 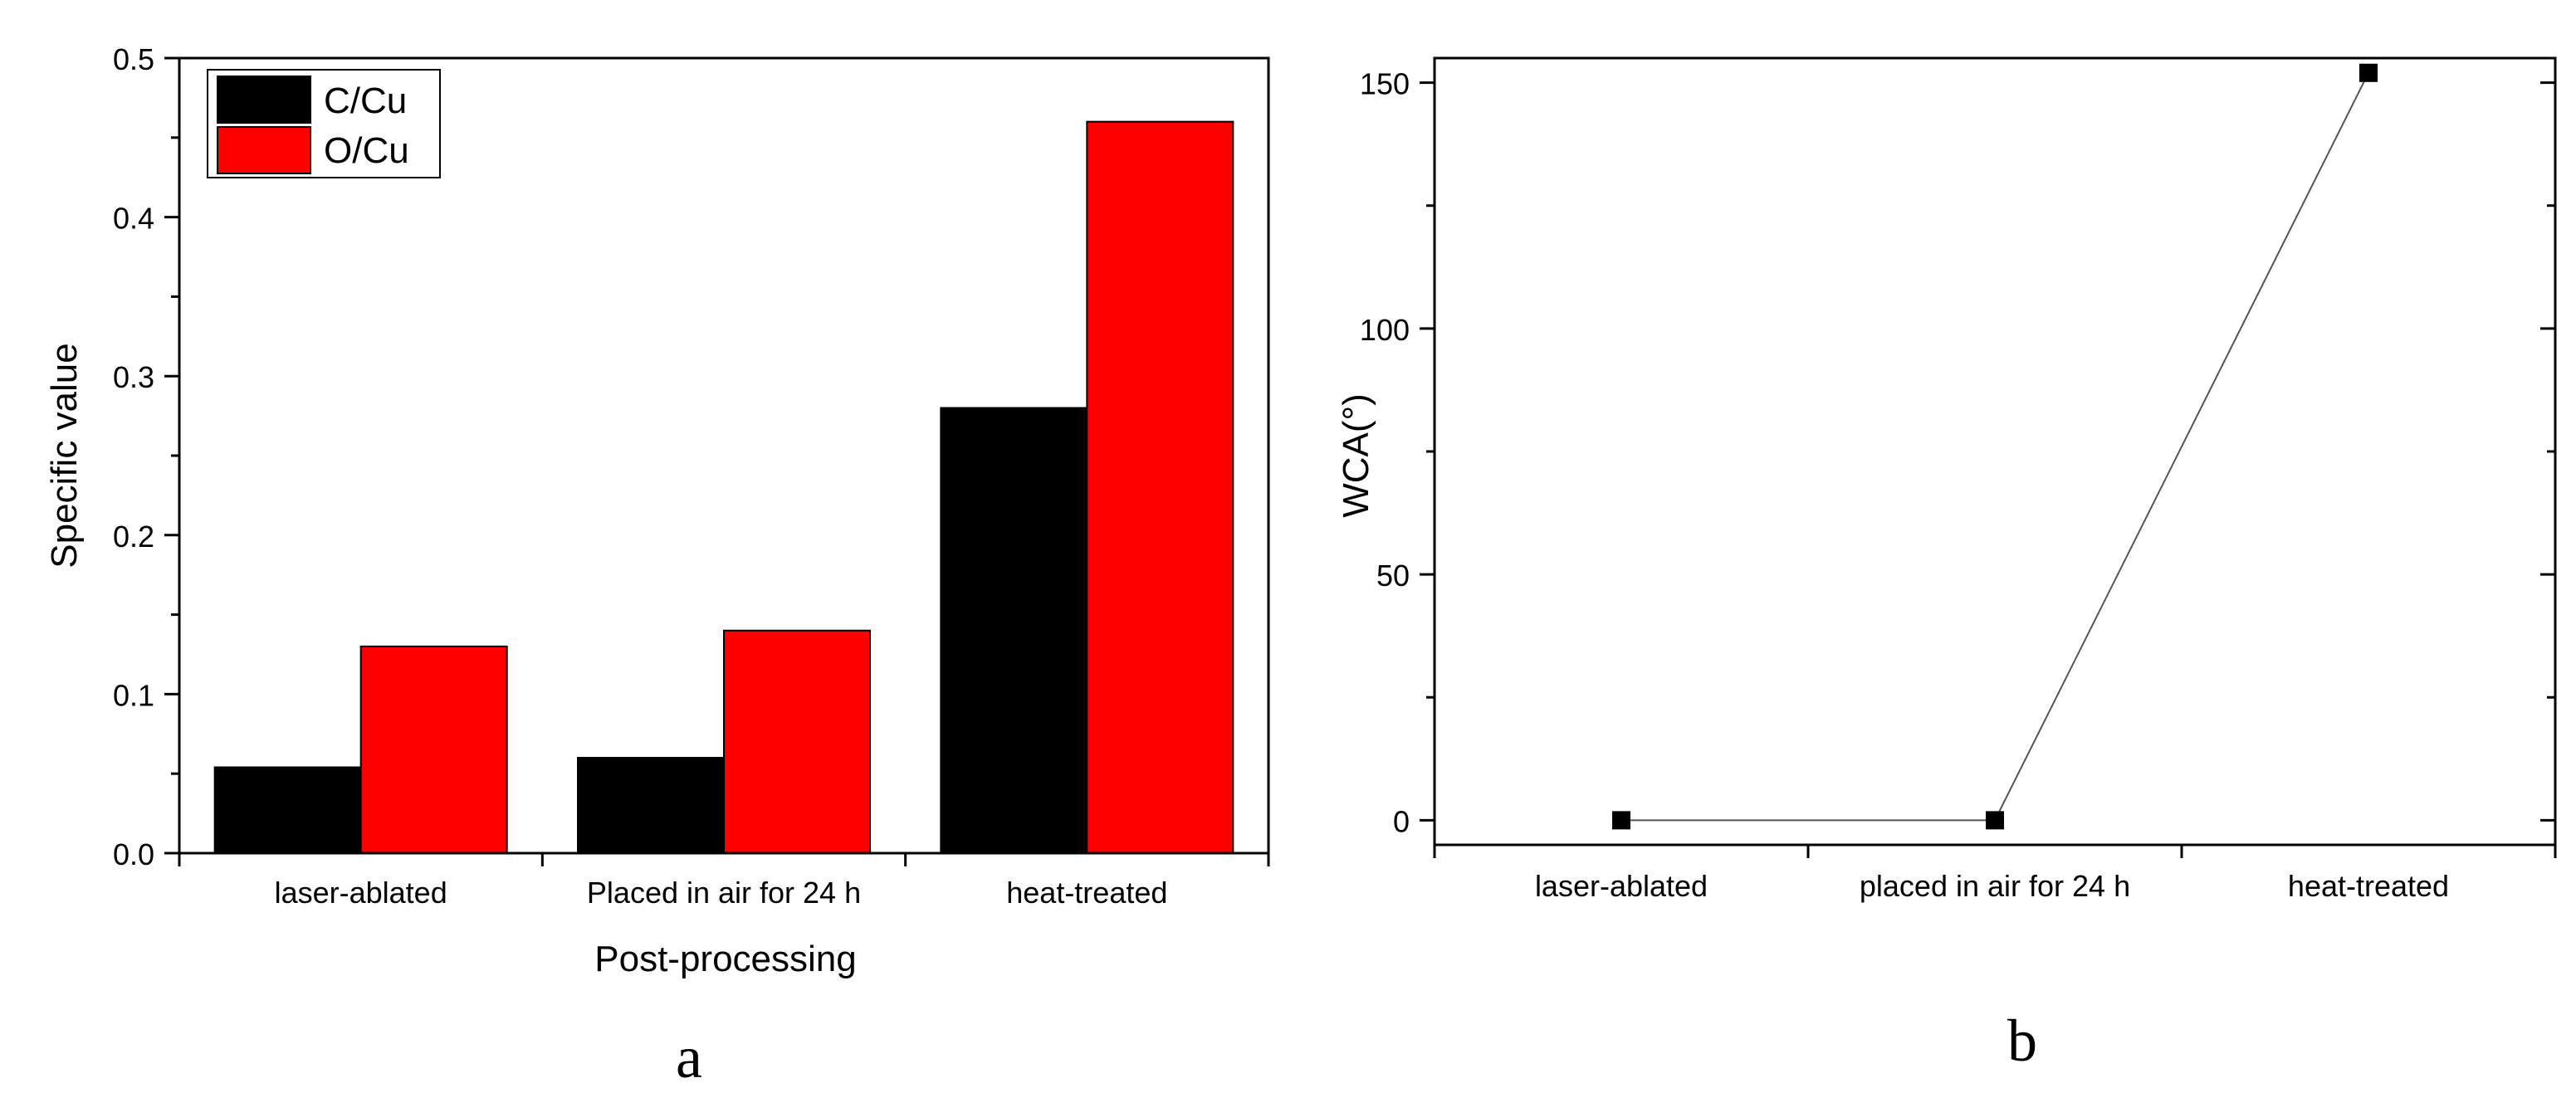 What do you see at coordinates (1995, 821) in the screenshot?
I see `data-point-placed-in-air-for-24-h` at bounding box center [1995, 821].